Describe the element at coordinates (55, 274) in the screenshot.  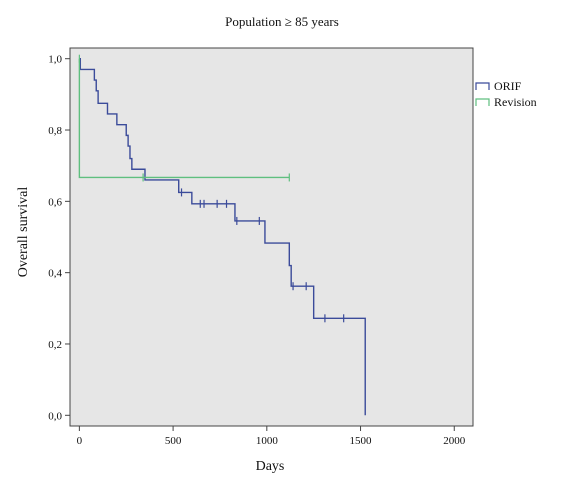
I see `y-tick-label: 0,4` at that location.